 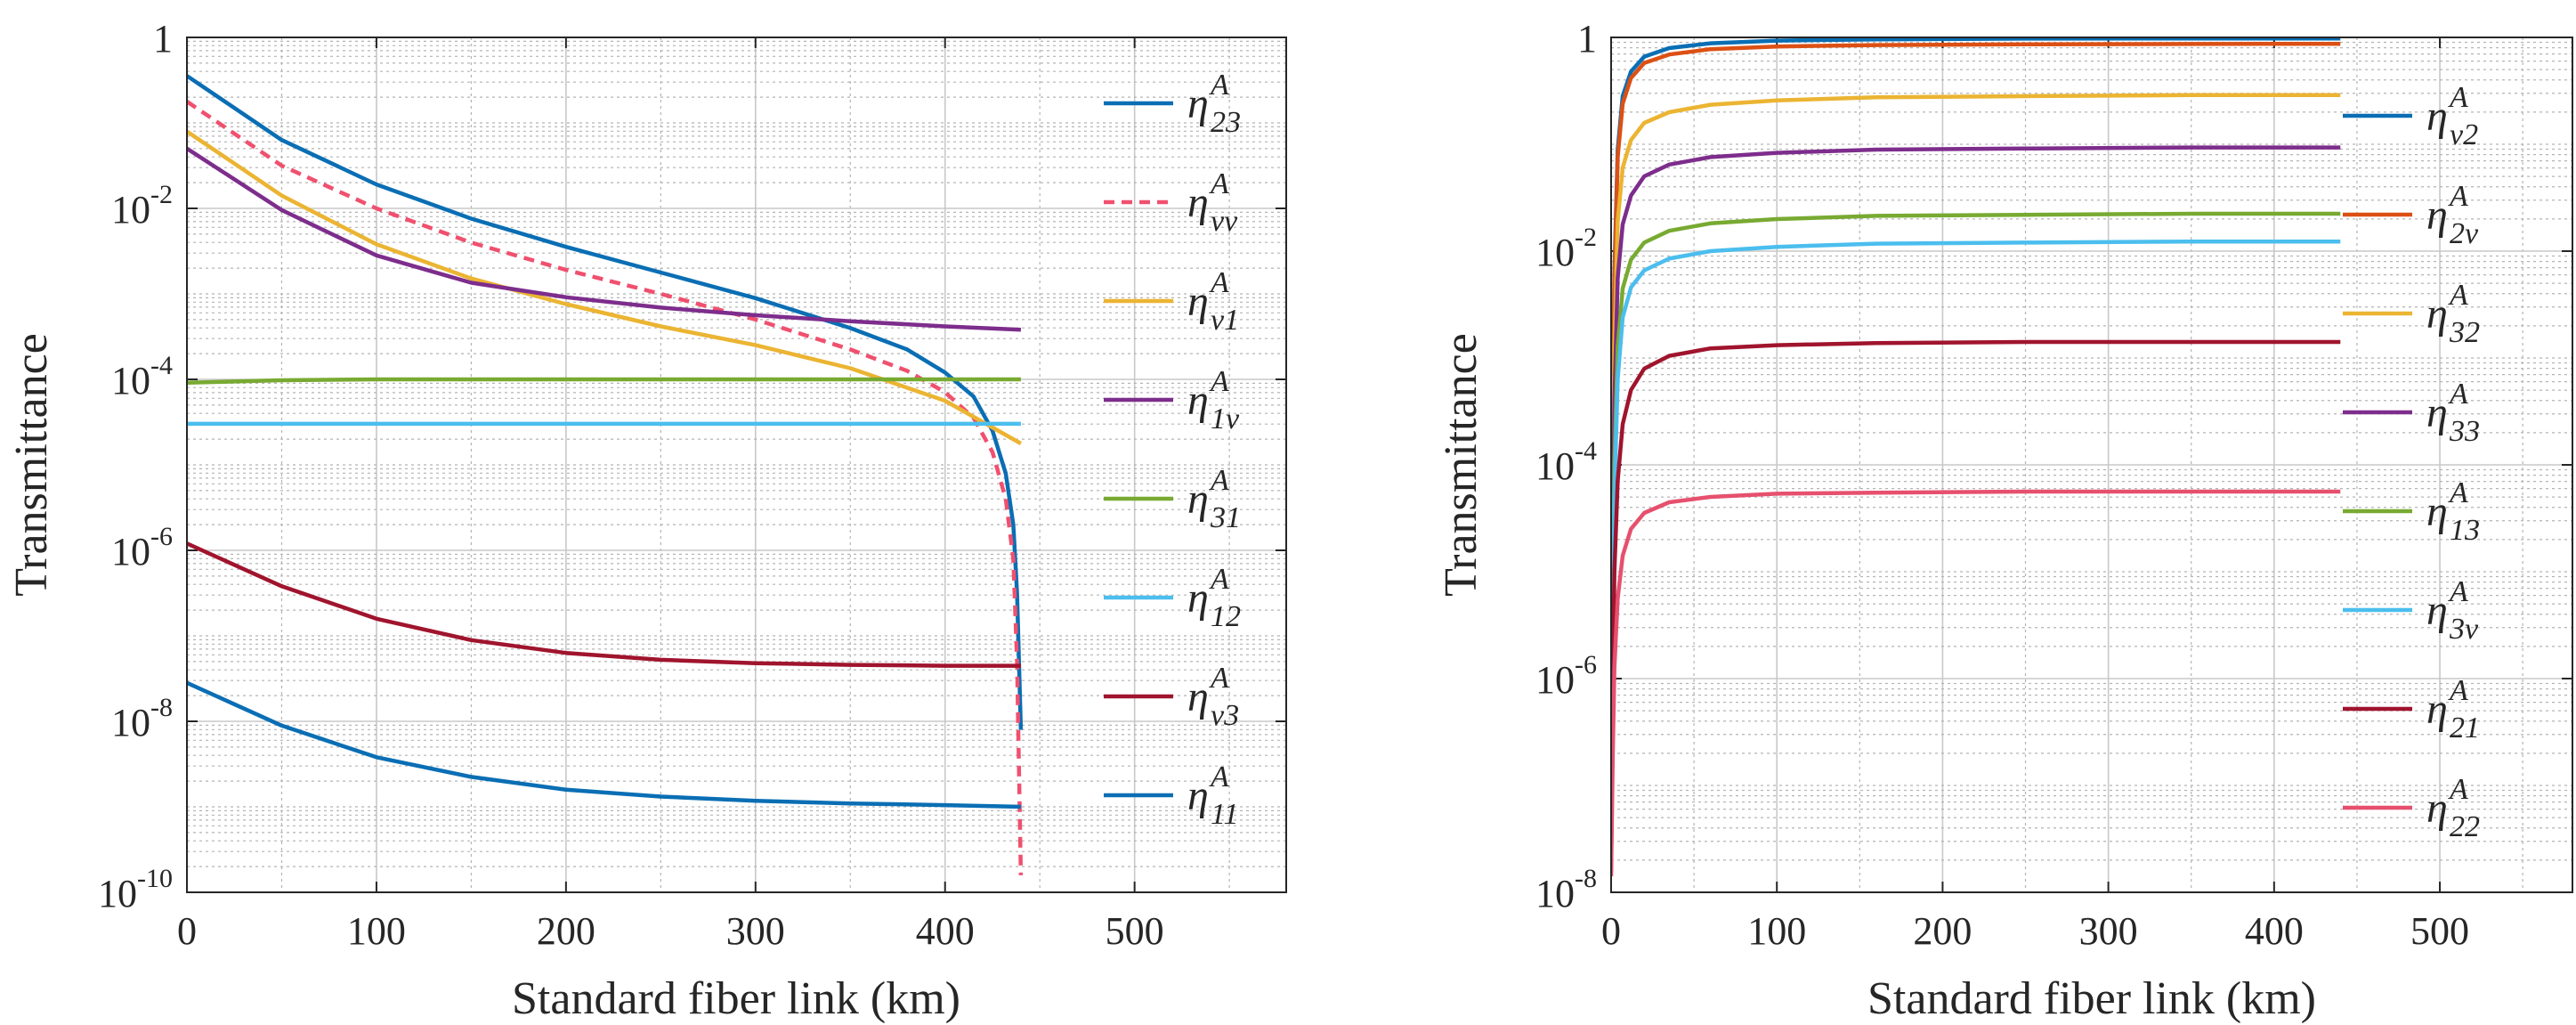 I want to click on left-x-tick-label-0: 0, so click(x=187, y=931).